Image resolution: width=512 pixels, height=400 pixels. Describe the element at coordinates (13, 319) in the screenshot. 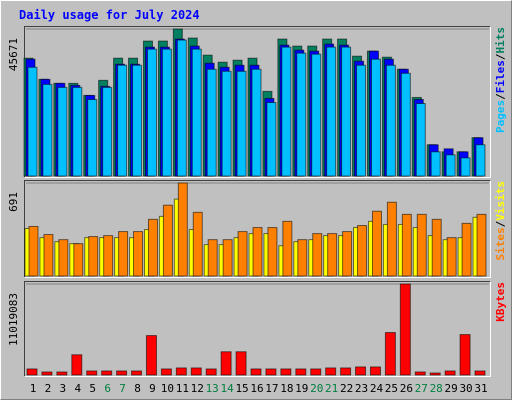

I see `y-tick-label: 11019083` at that location.